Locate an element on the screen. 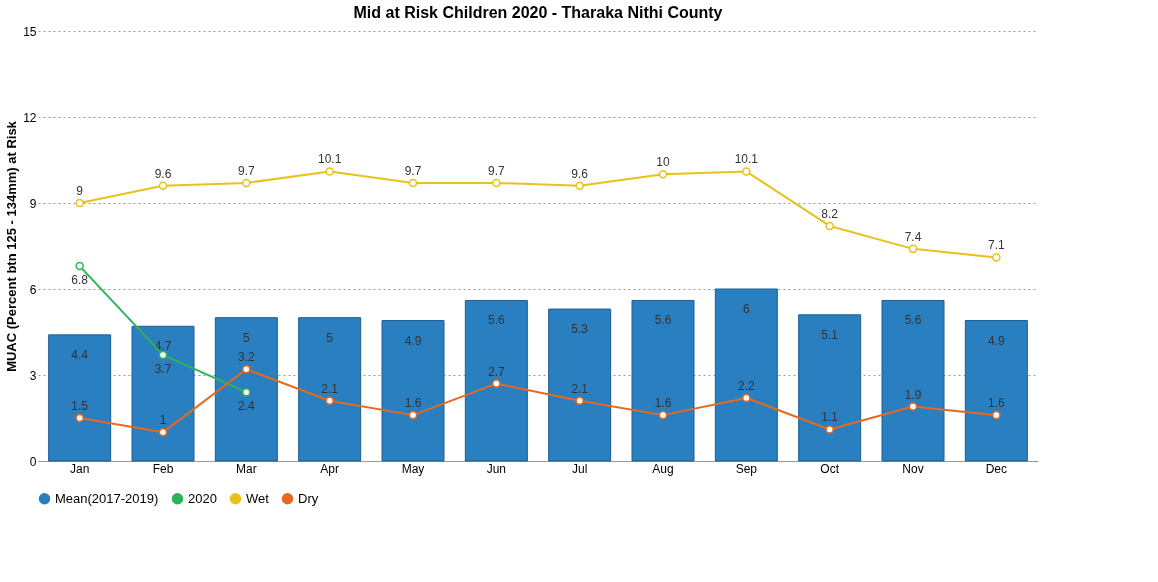  x-tick-label: Oct is located at coordinates (830, 468).